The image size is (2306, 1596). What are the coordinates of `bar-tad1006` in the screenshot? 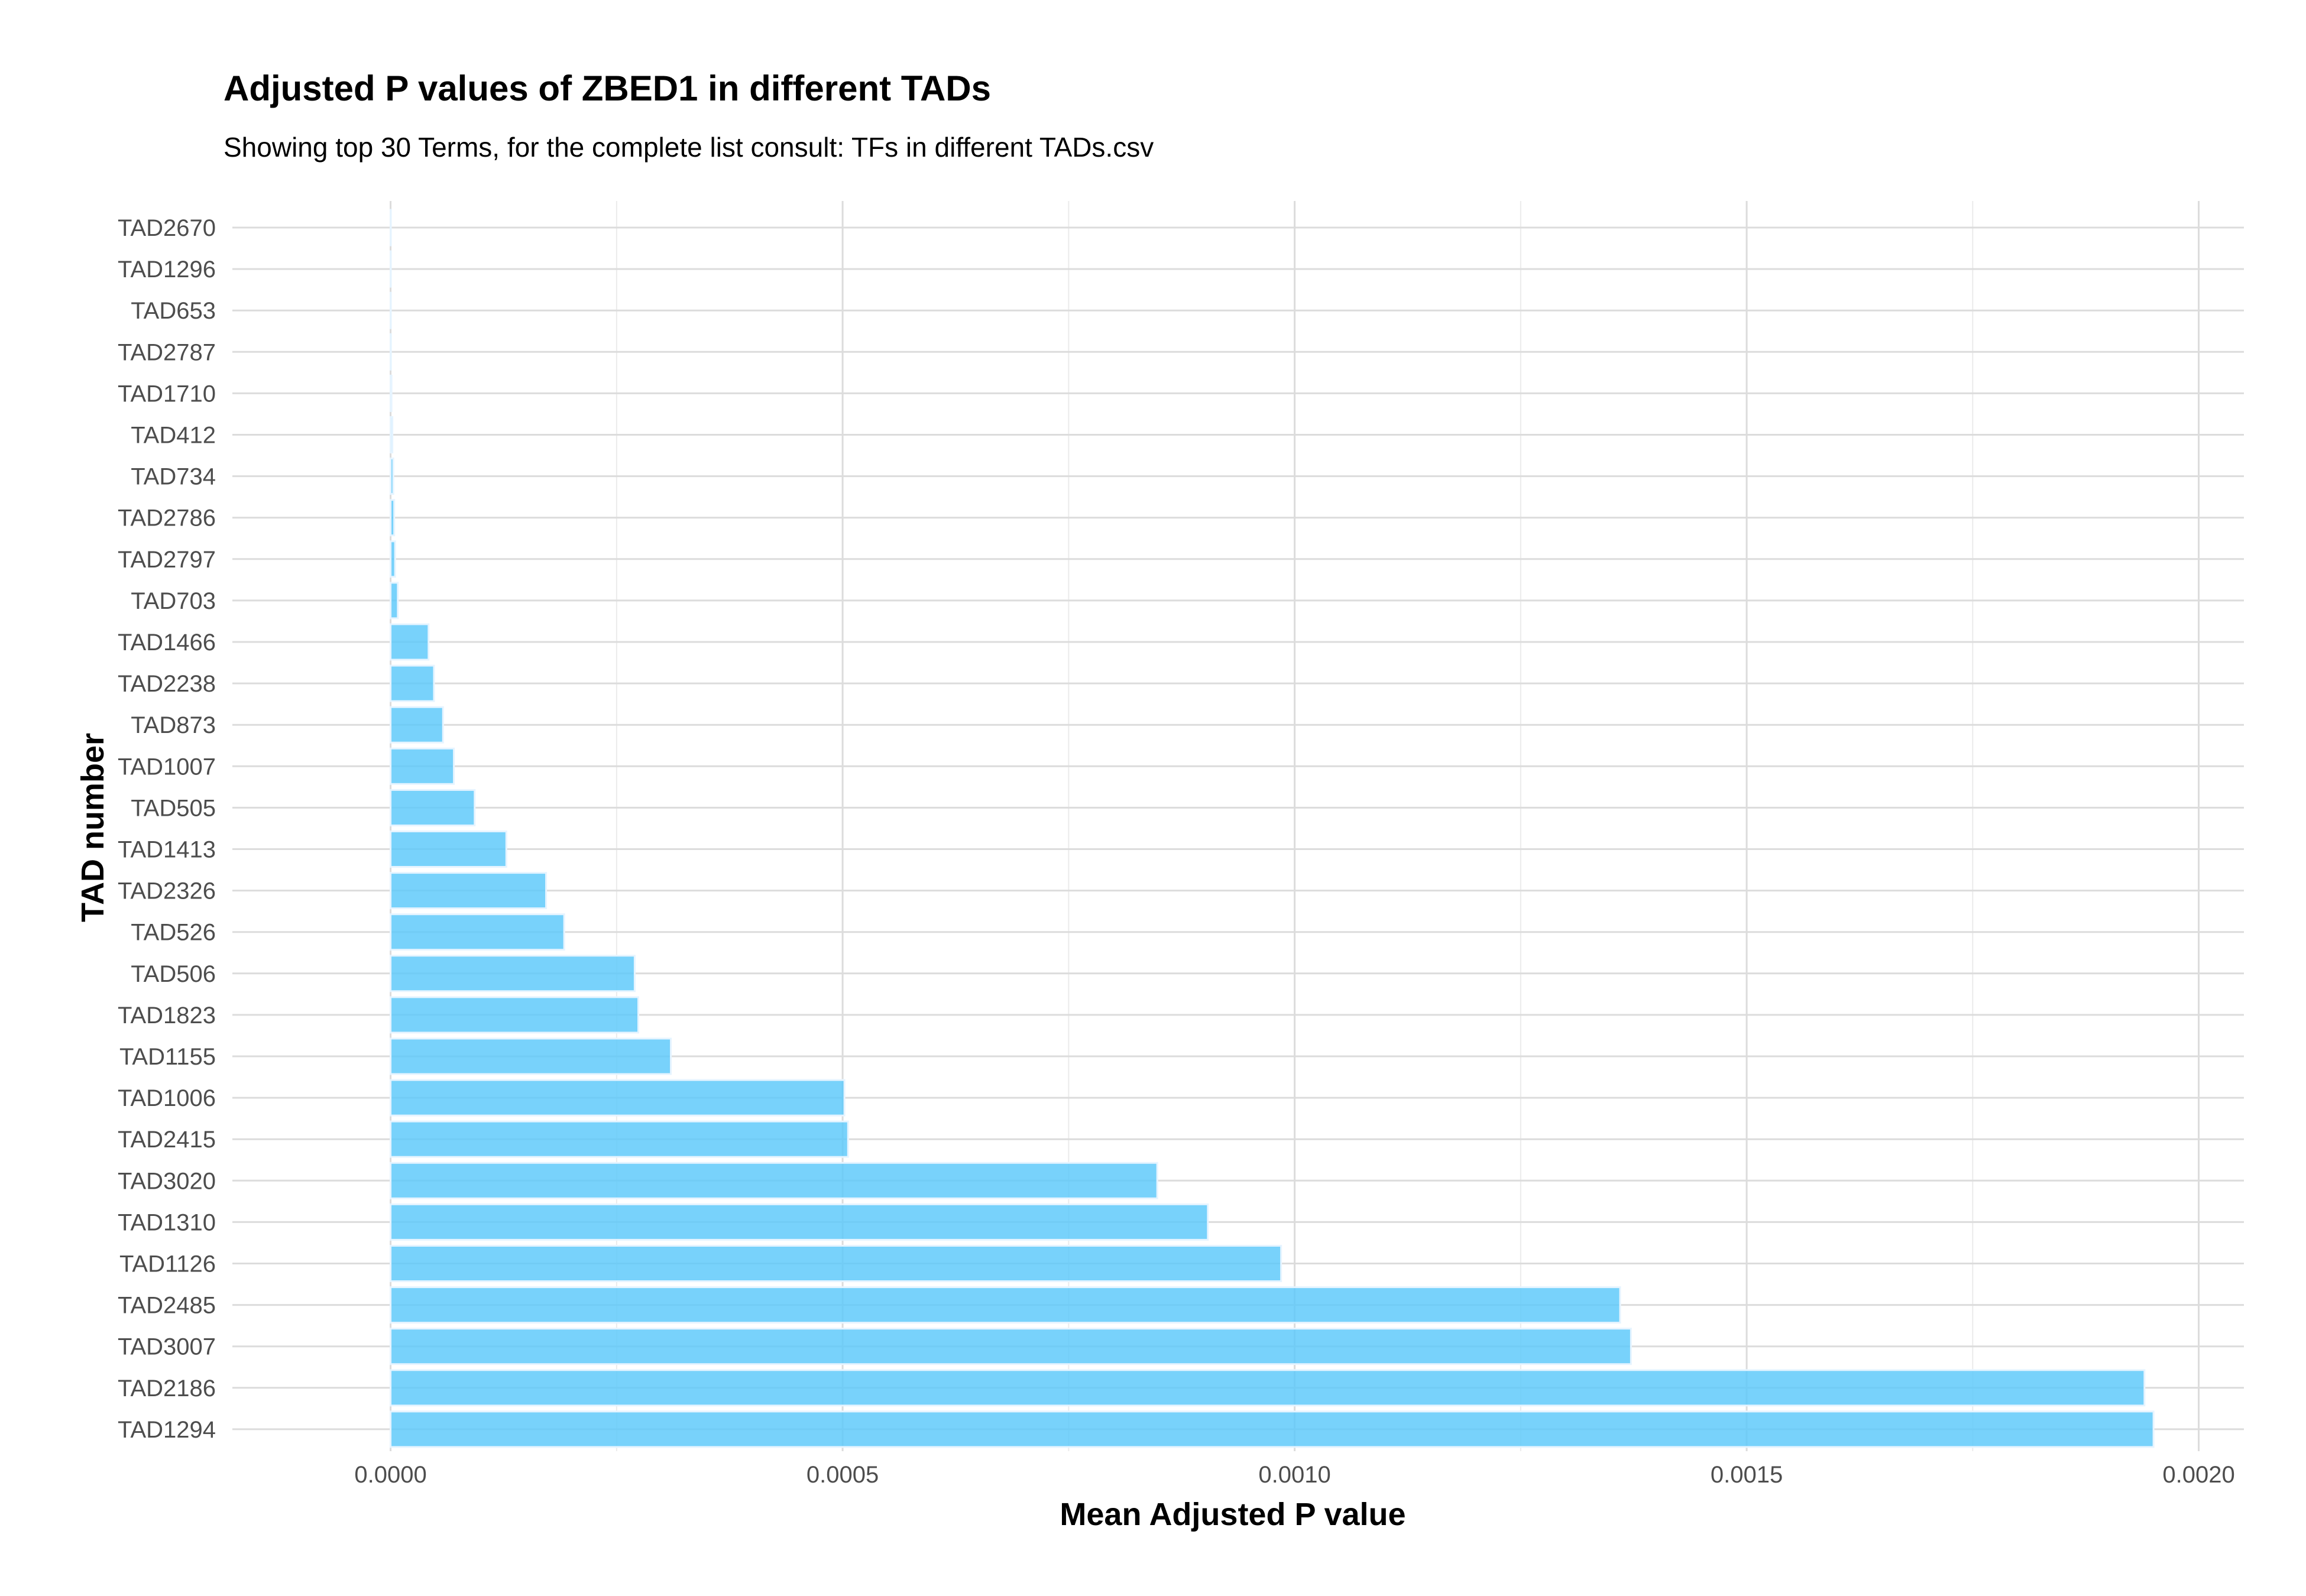 It's located at (618, 1098).